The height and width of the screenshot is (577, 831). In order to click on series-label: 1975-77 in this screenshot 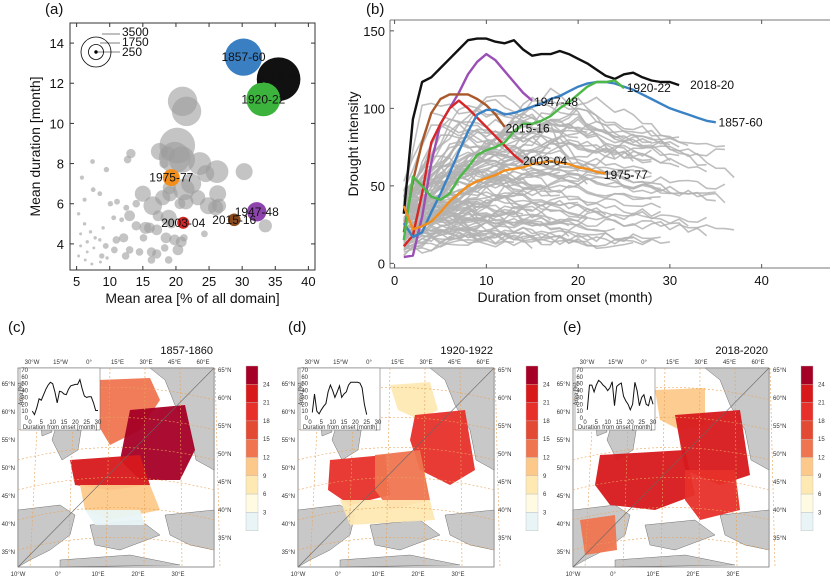, I will do `click(626, 175)`.